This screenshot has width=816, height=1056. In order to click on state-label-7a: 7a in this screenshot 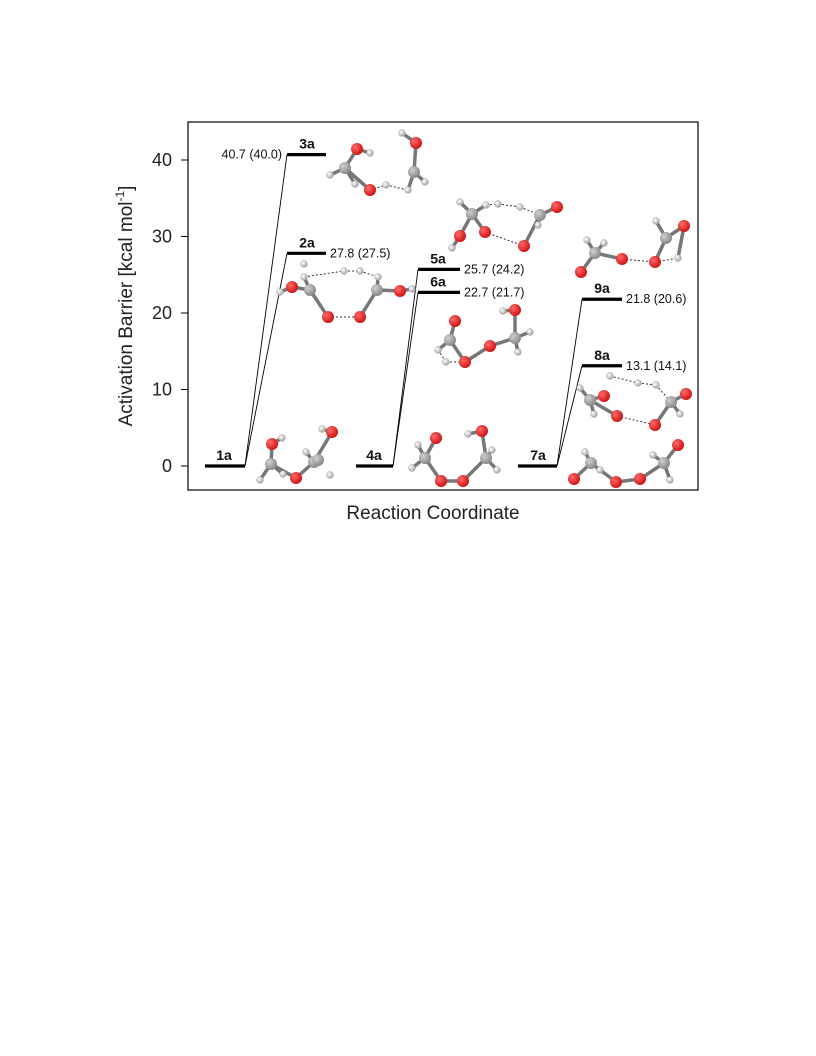, I will do `click(538, 455)`.